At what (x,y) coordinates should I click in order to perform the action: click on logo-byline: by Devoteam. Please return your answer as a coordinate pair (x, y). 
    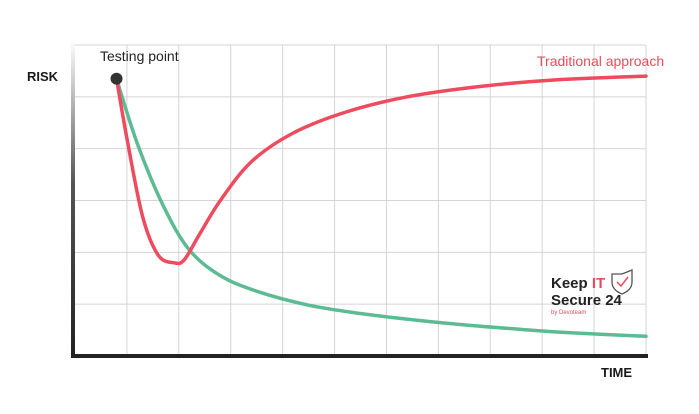
    Looking at the image, I should click on (568, 313).